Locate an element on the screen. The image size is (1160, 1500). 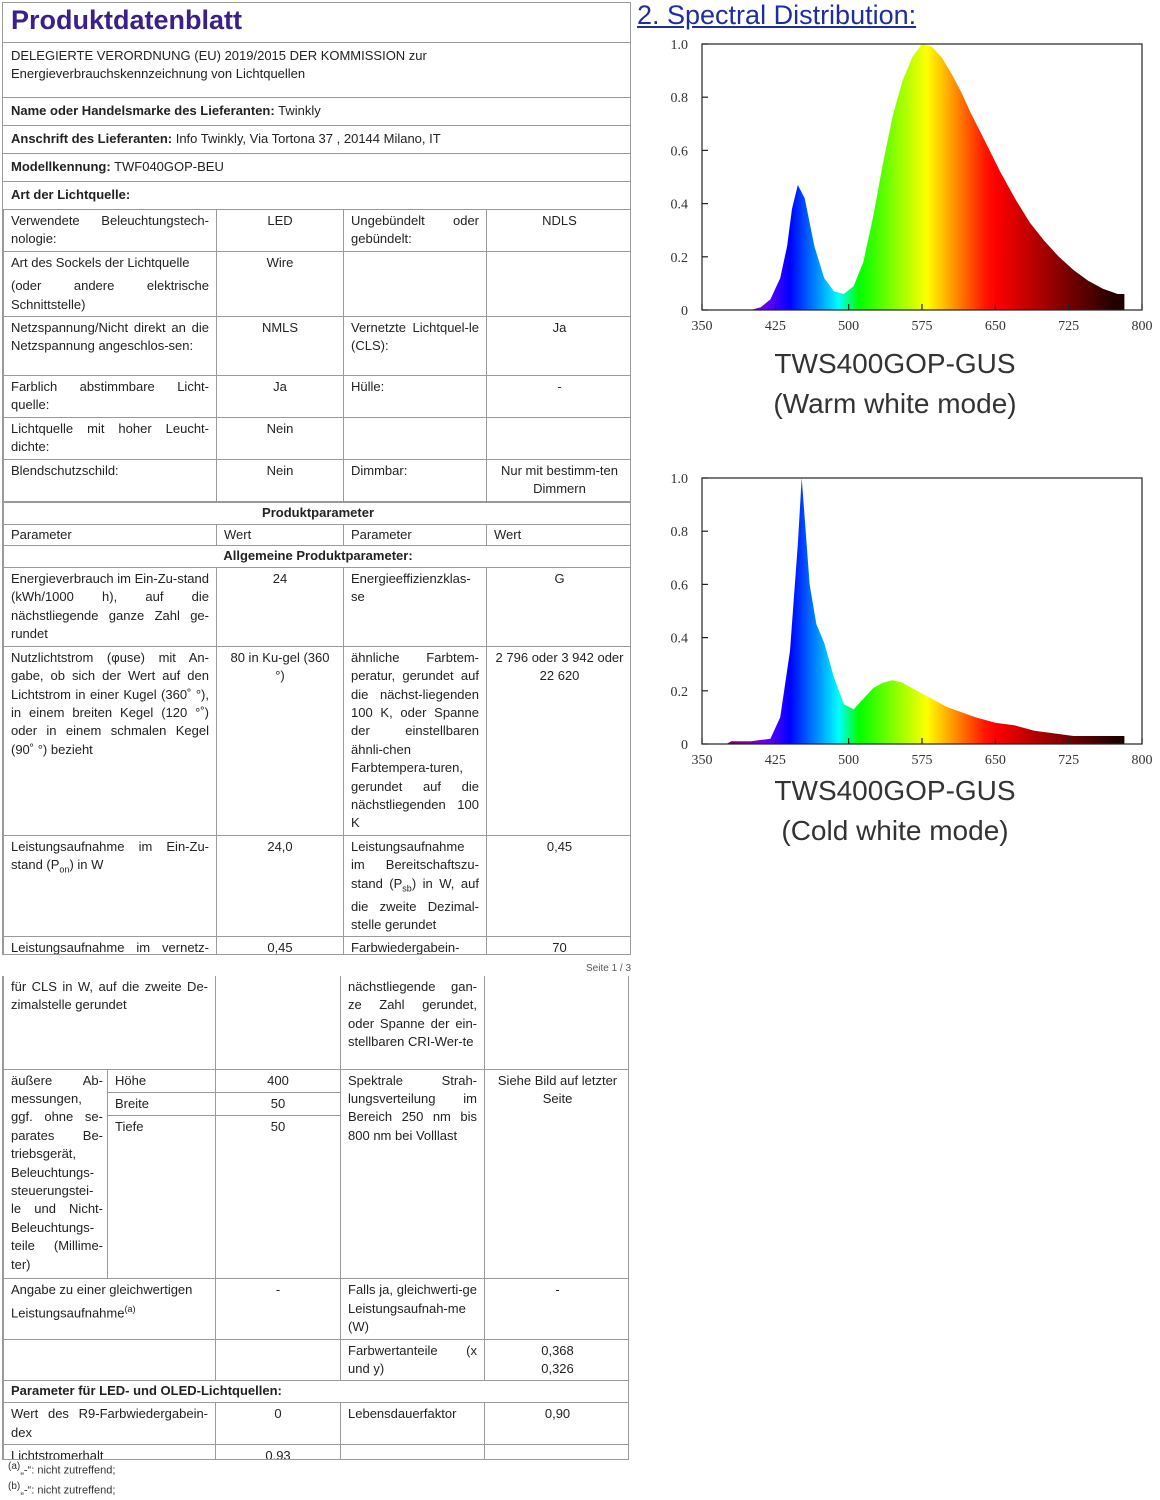
page-title: Produktdatenblatt is located at coordinates (316, 23).